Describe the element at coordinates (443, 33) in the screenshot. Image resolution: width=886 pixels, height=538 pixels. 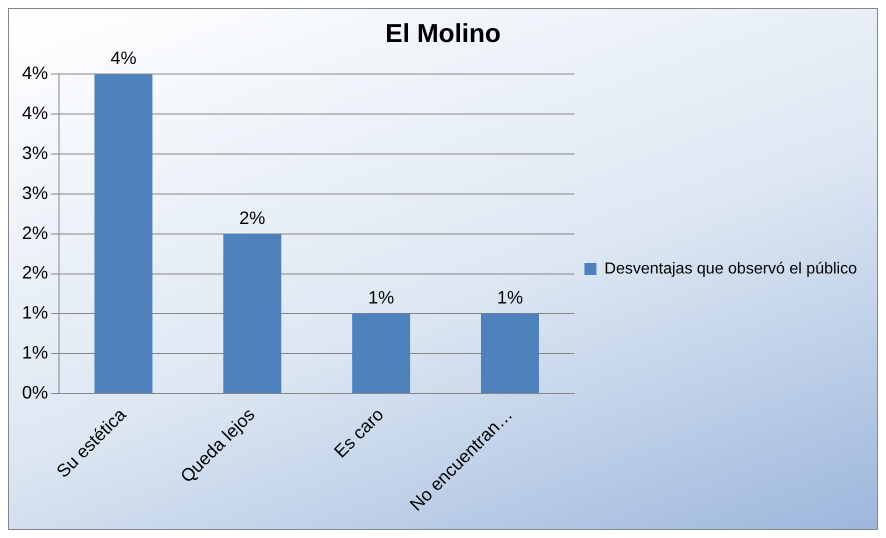
I see `chart-title: El Molino` at that location.